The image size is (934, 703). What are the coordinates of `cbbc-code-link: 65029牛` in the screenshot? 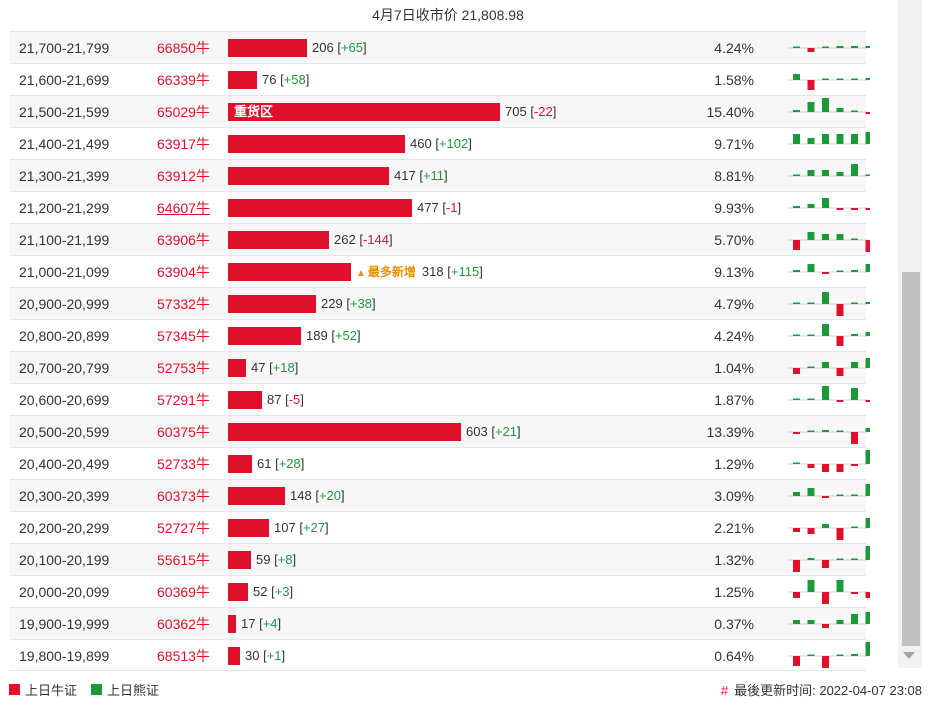 It's located at (183, 112).